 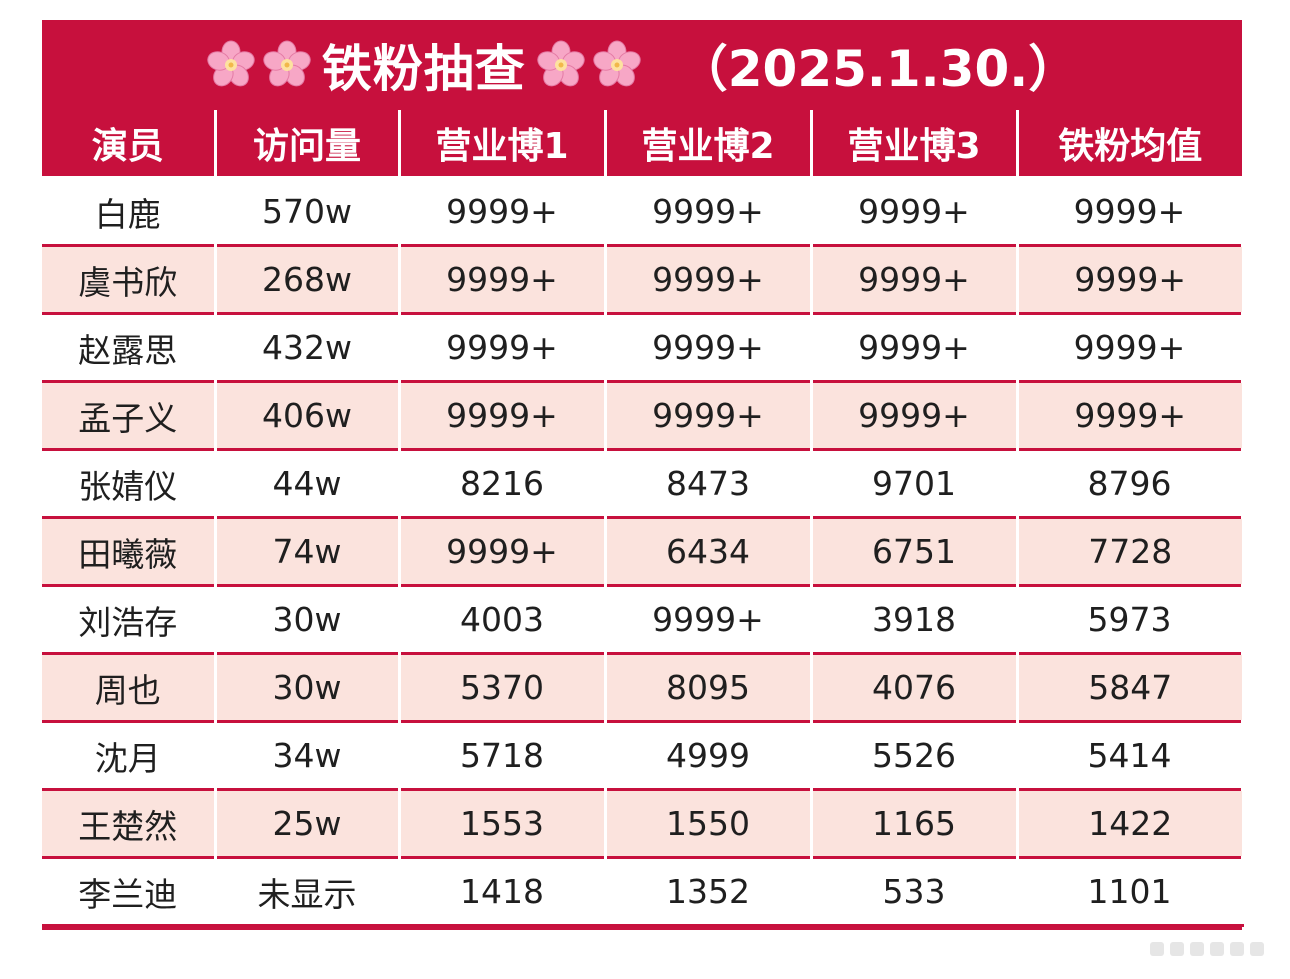 I want to click on post-2-cell: 1352, so click(x=709, y=891).